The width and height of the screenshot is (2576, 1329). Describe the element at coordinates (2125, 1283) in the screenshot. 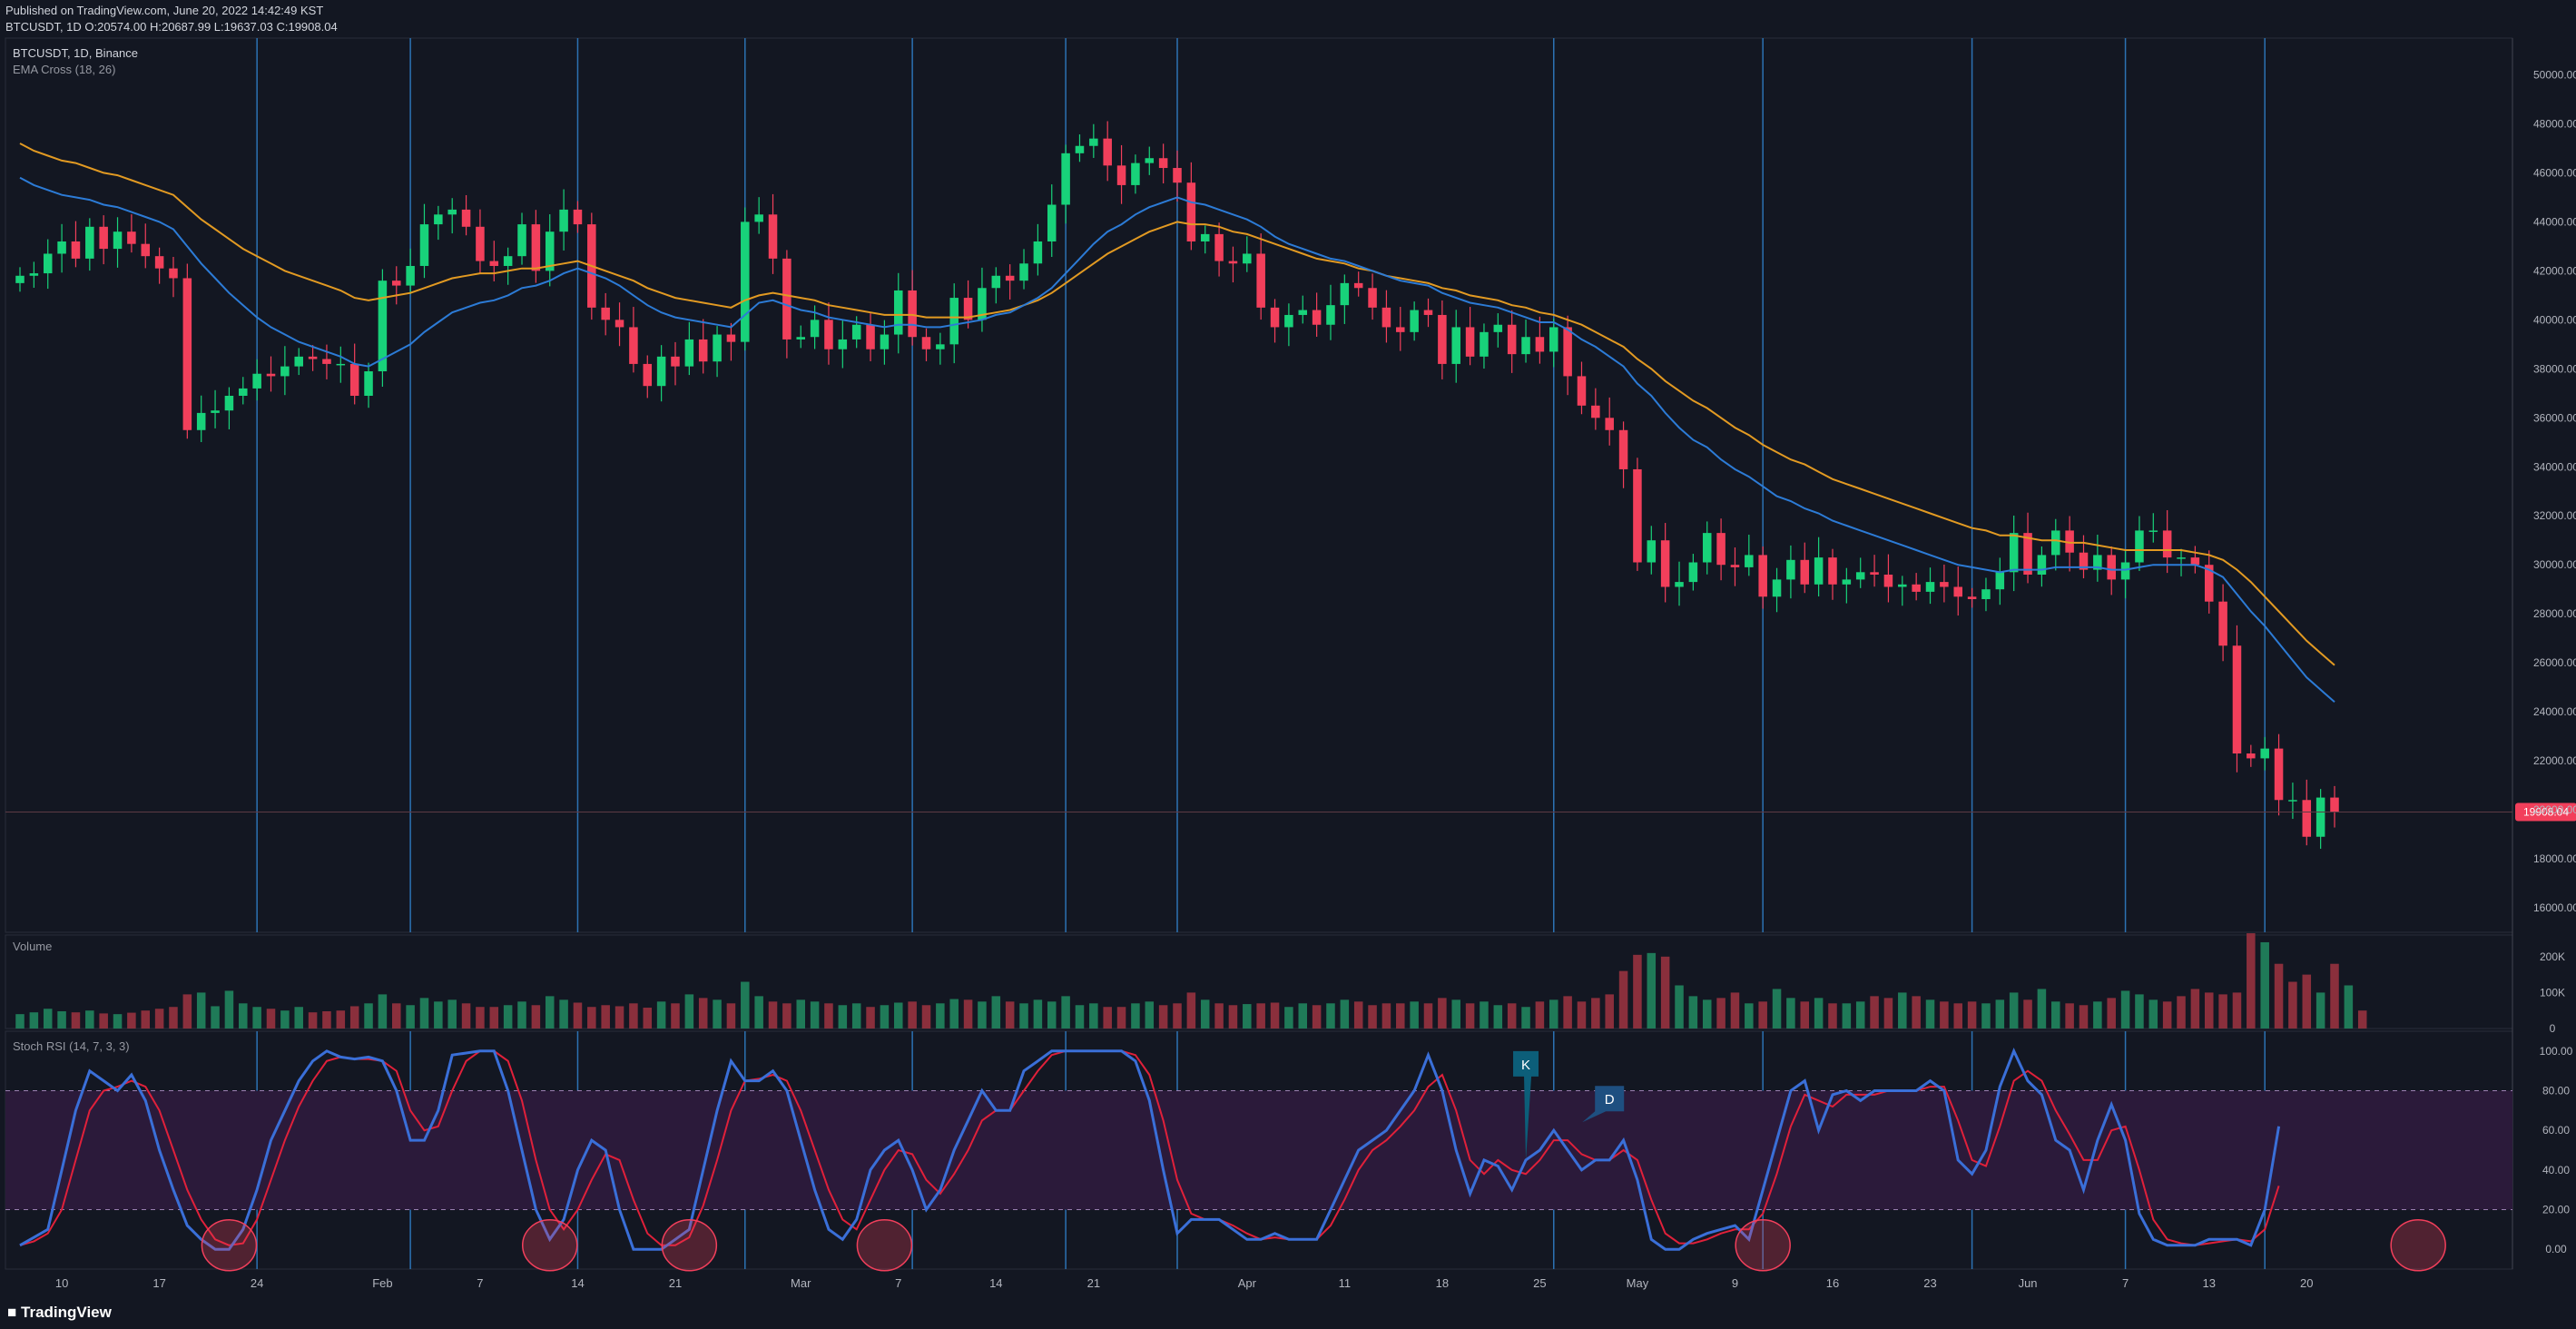

I see `x-tick-20: 7` at that location.